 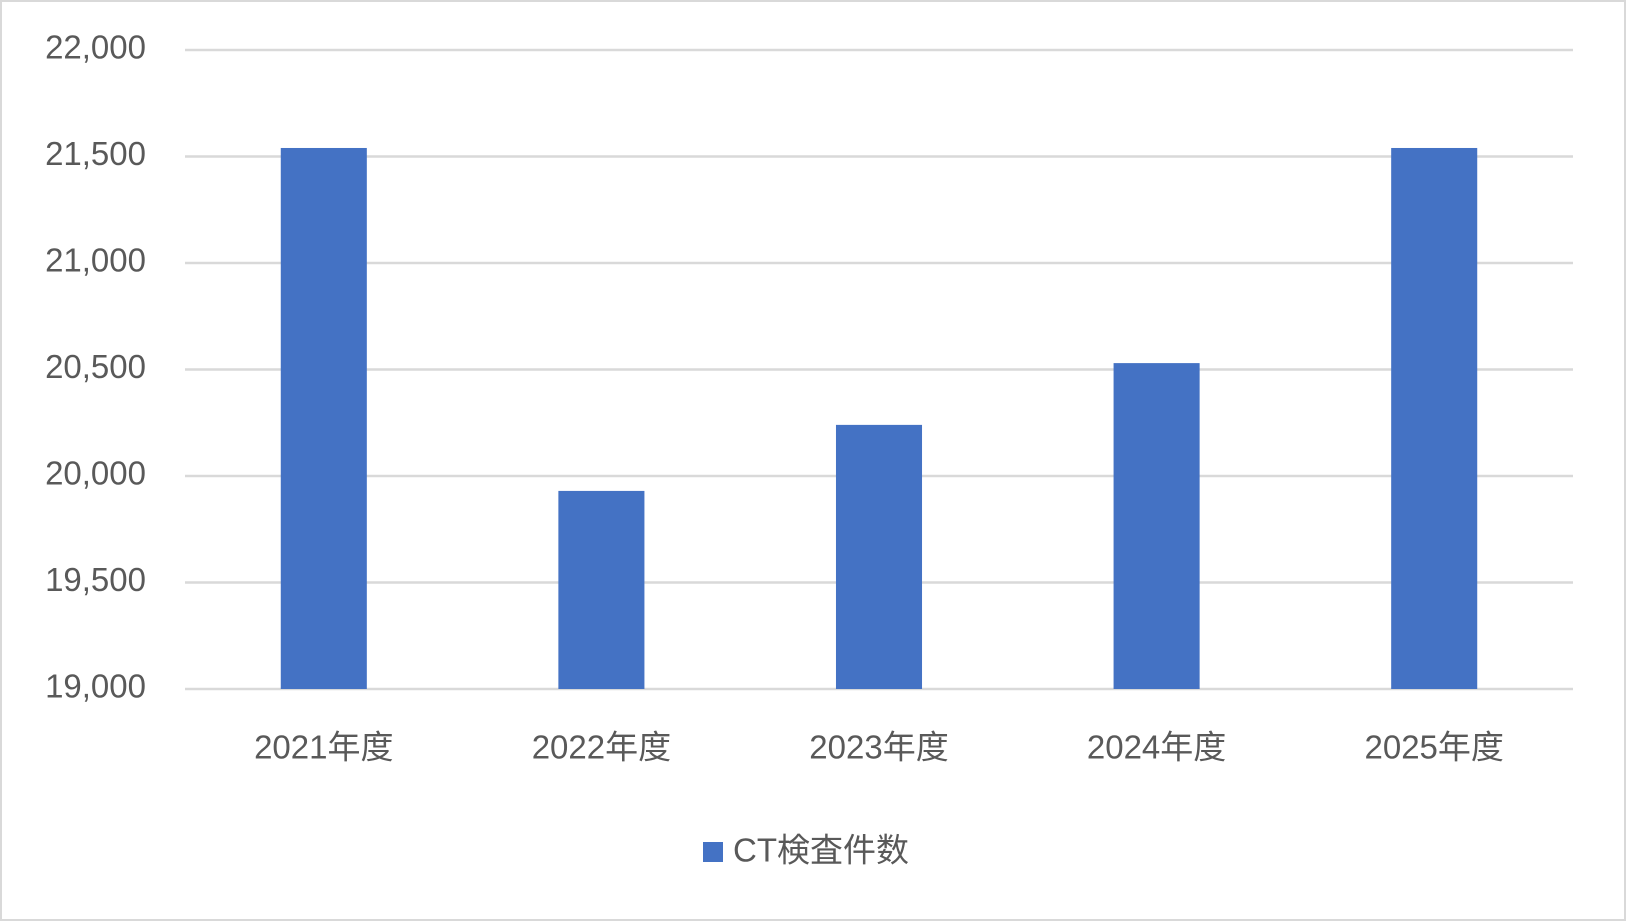 What do you see at coordinates (878, 747) in the screenshot?
I see `x-tick-label: 2023年度` at bounding box center [878, 747].